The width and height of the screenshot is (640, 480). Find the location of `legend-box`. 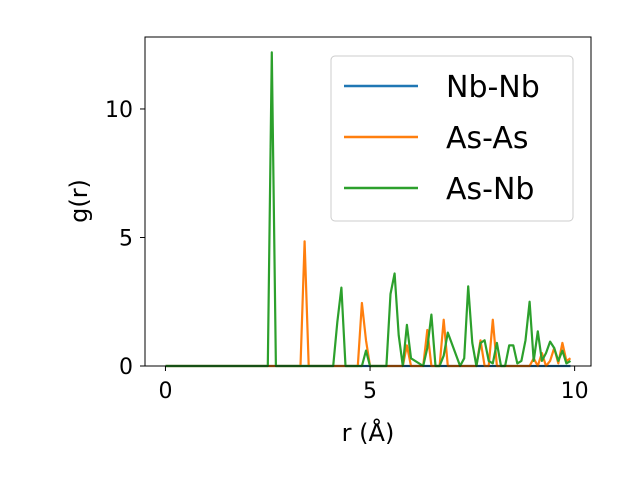

legend-box is located at coordinates (452, 138).